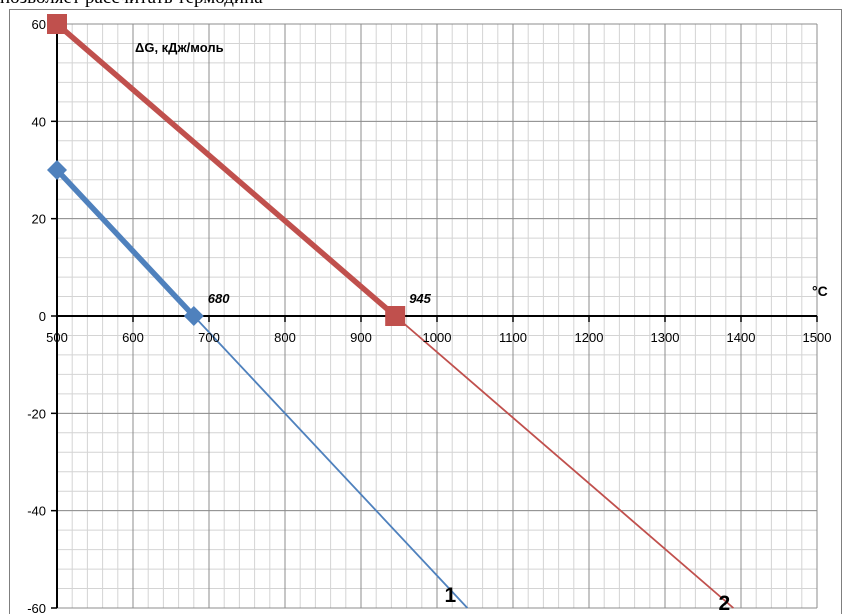 The width and height of the screenshot is (843, 614). I want to click on series-1-line, so click(125, 243).